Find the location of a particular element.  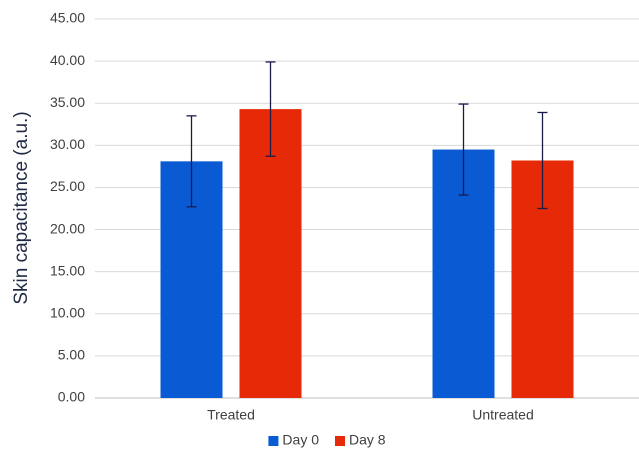

y-axis-label: Skin capacitance (a.u.) is located at coordinates (21, 207).